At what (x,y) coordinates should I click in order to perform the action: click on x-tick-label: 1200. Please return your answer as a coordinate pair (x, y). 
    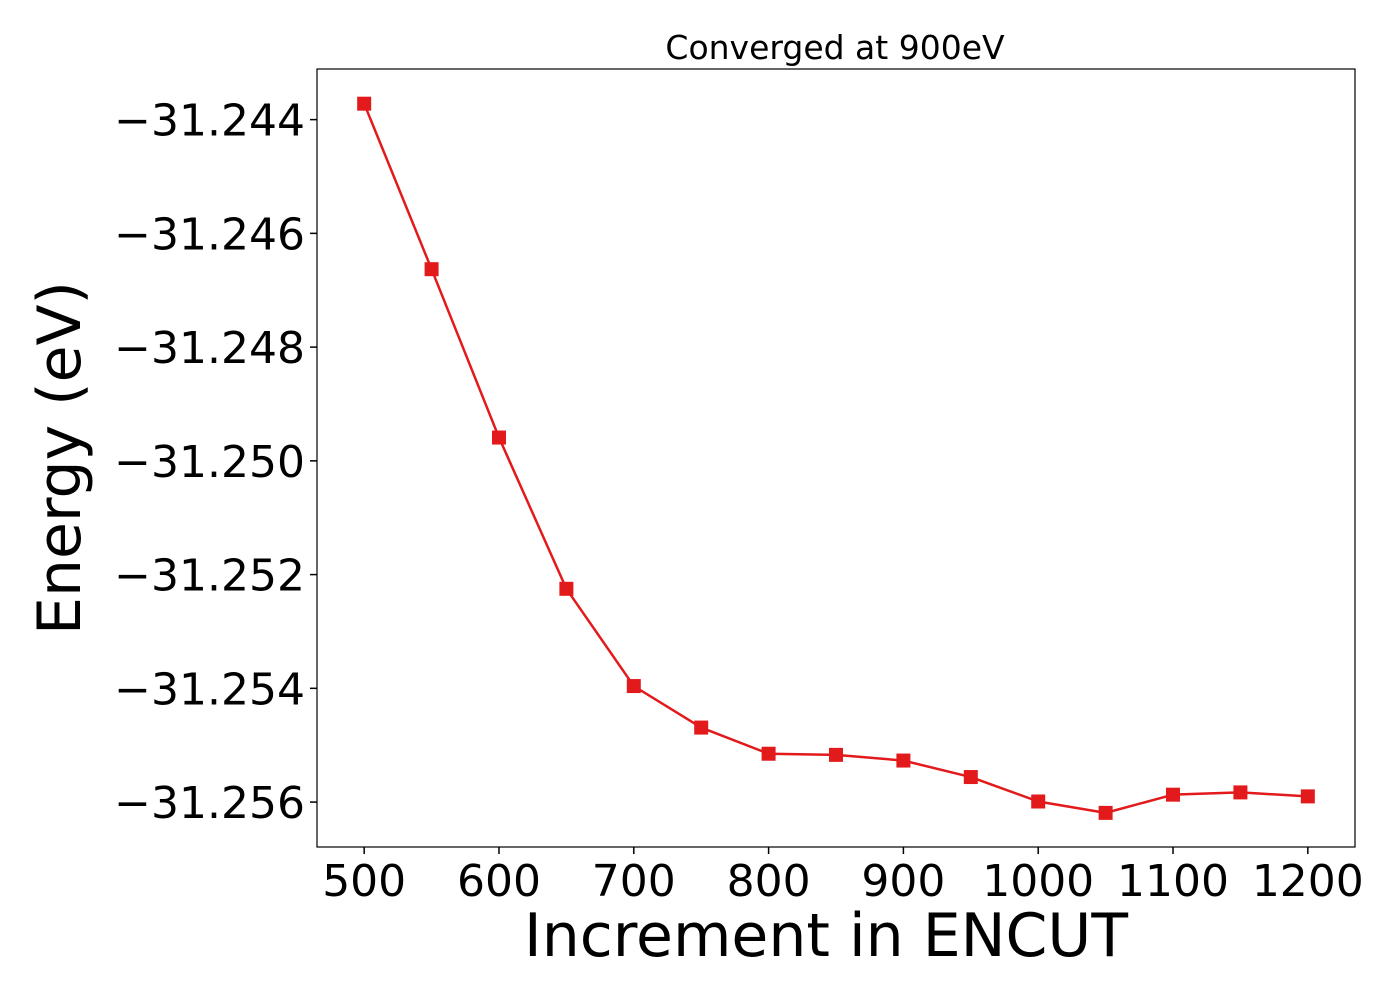
    Looking at the image, I should click on (1308, 881).